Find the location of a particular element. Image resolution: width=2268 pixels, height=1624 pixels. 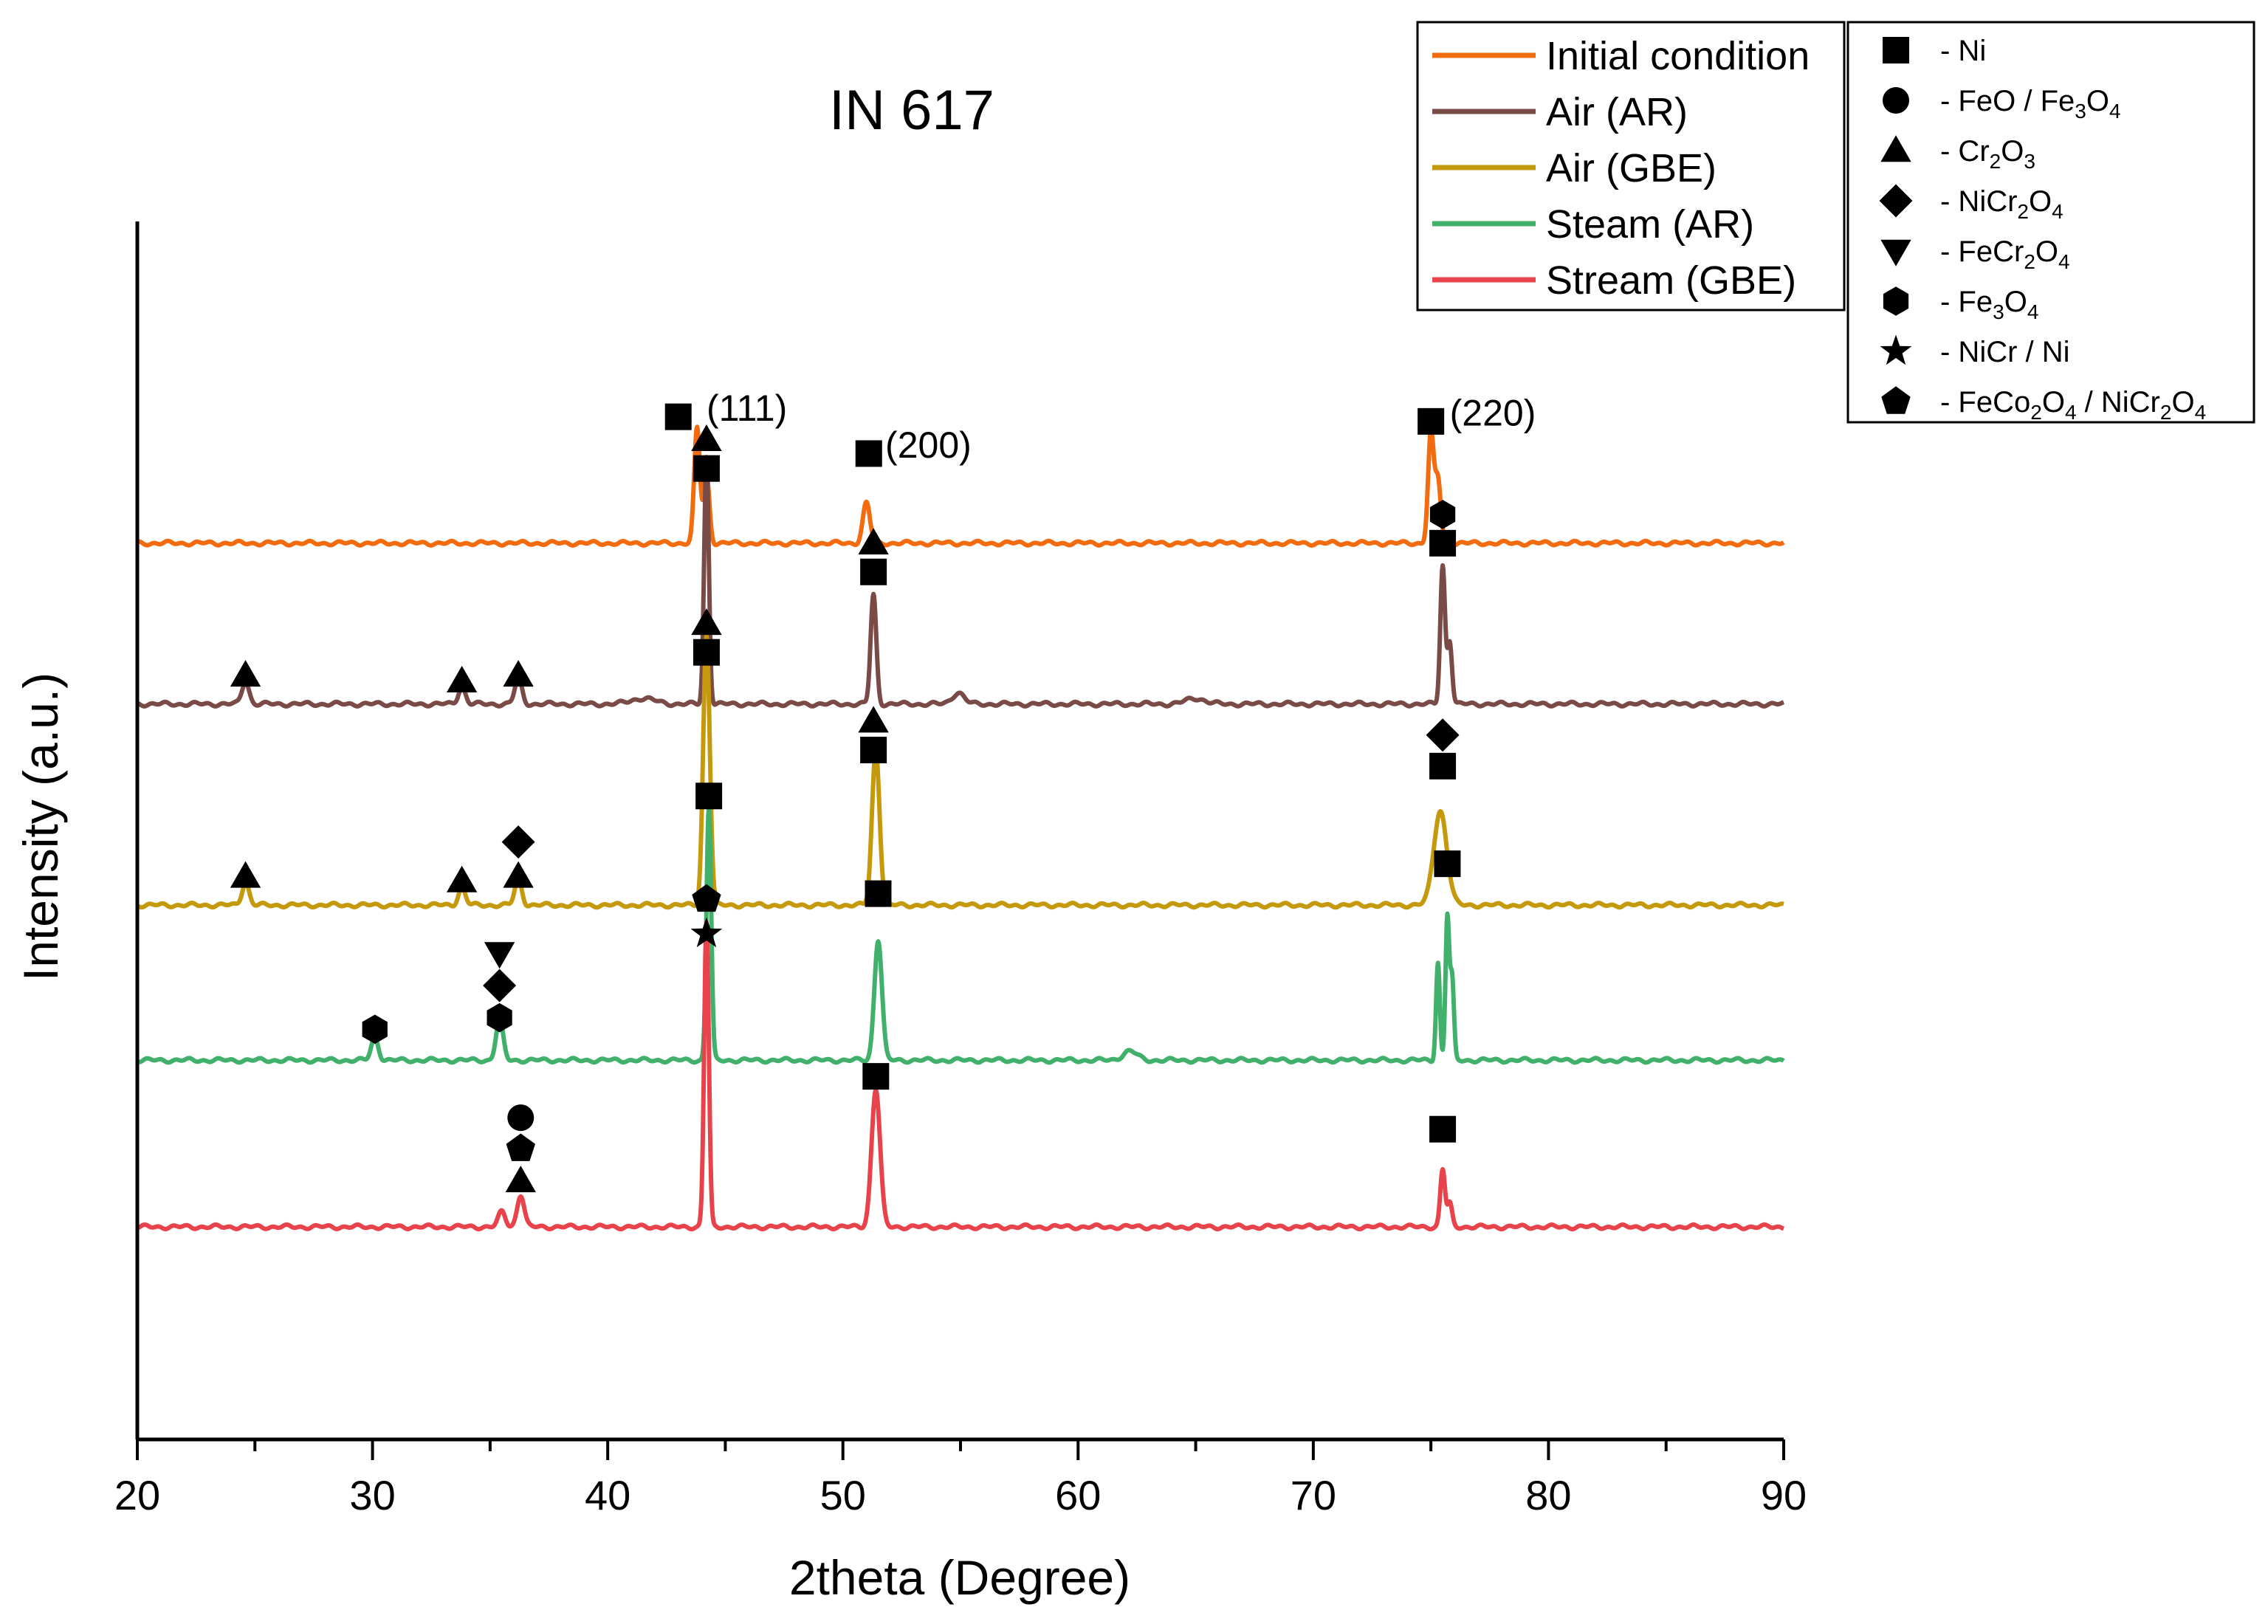

x-tick-label: 70 is located at coordinates (1313, 1495).